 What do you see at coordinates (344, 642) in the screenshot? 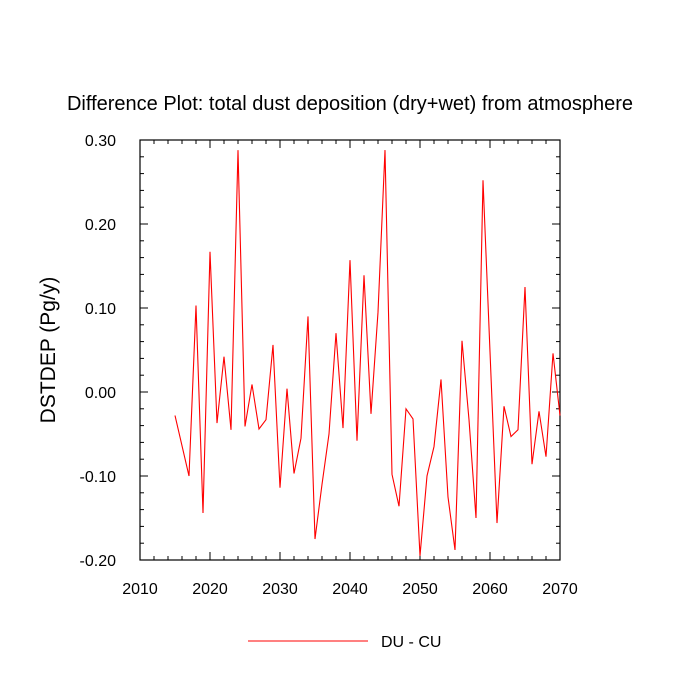
I see `legend: DU - CU` at bounding box center [344, 642].